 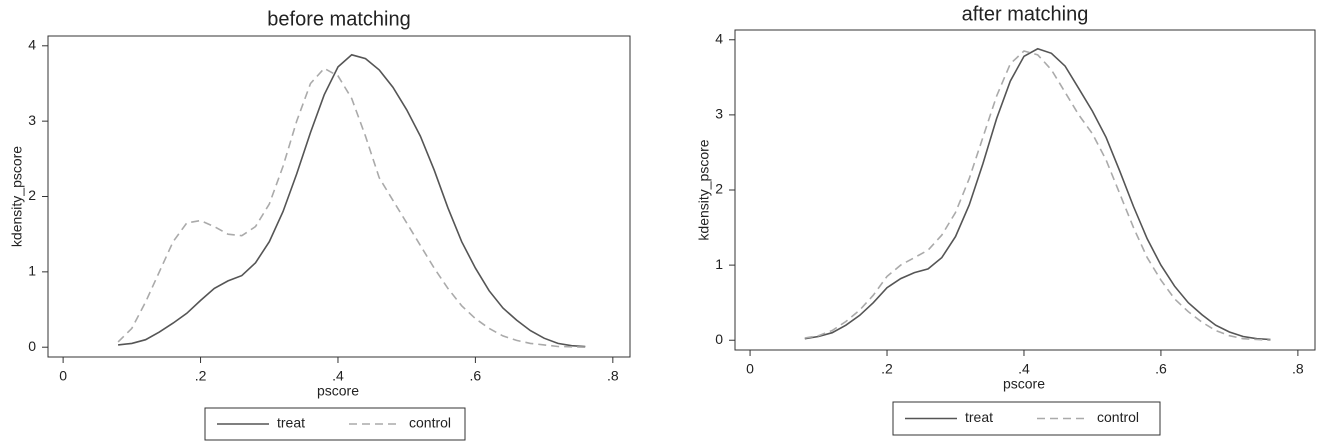 What do you see at coordinates (338, 19) in the screenshot?
I see `chart-title: before matching` at bounding box center [338, 19].